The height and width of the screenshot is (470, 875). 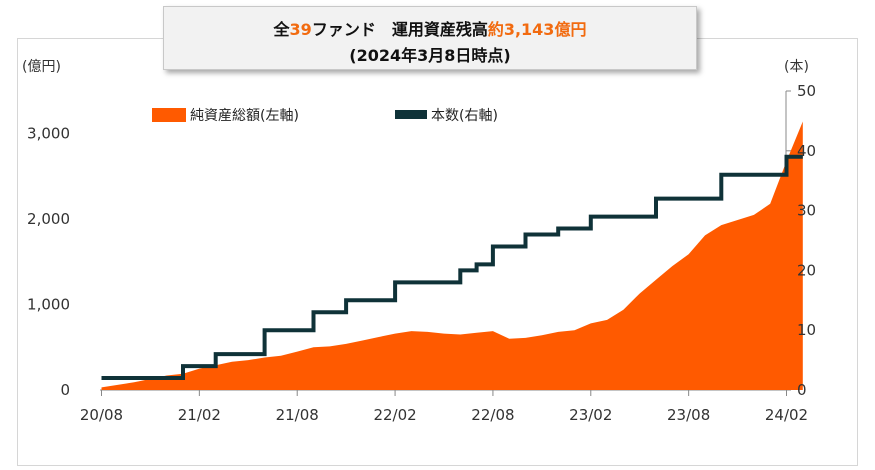 I want to click on title-box: 全39ファンド 運用資産残高約3,143億円 (2024年3月8日時点), so click(x=430, y=38).